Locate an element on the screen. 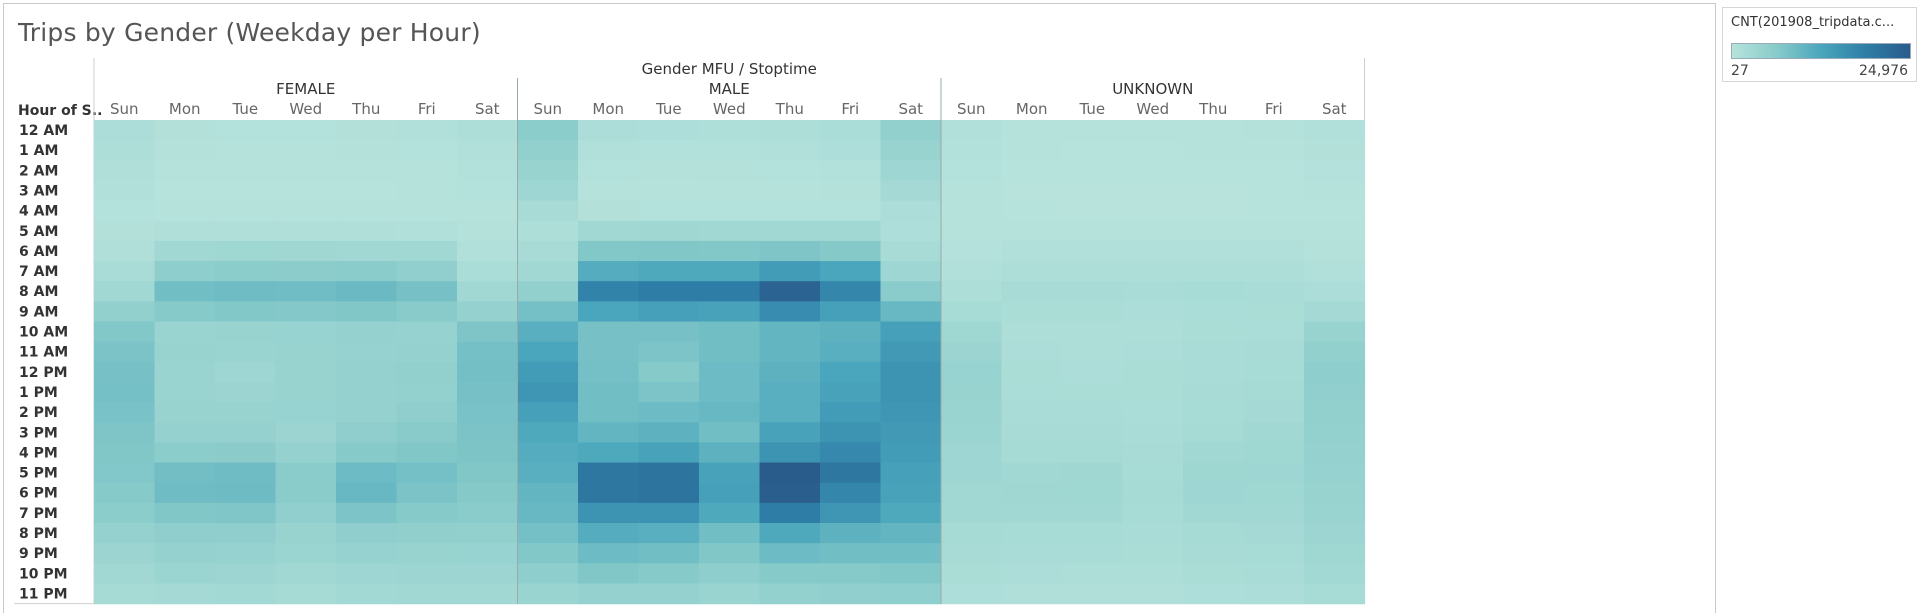  day-label-female-sat: Sat is located at coordinates (487, 109).